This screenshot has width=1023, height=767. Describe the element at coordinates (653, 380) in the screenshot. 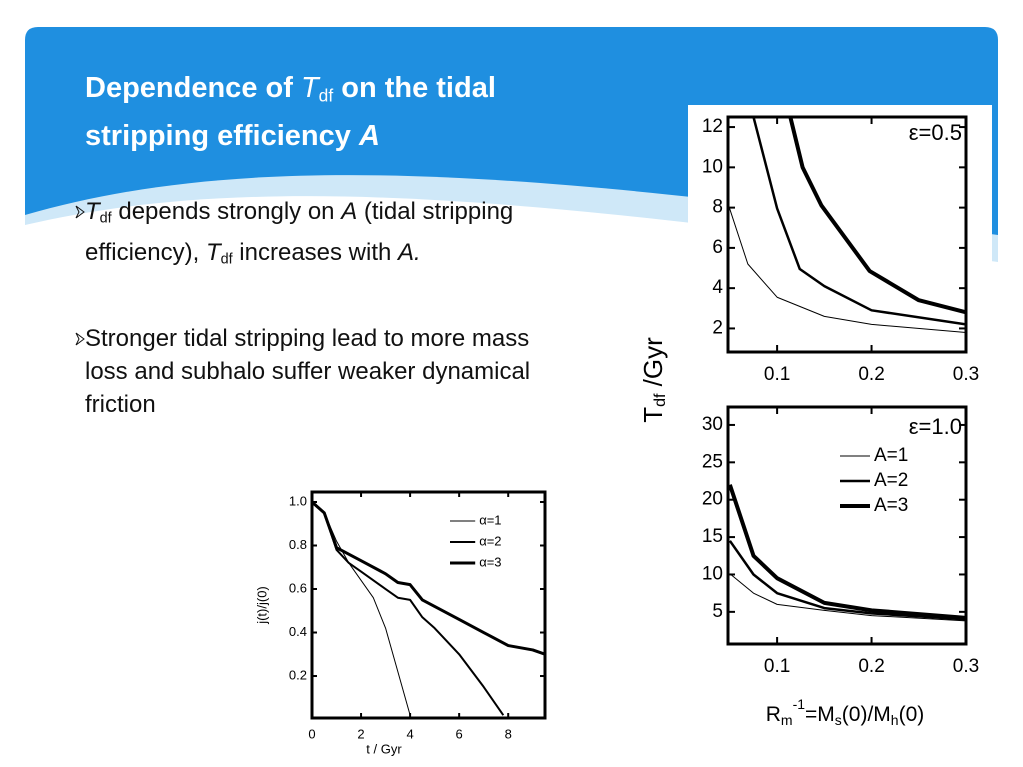

I see `y-axis-label: Tdf /Gyr` at that location.